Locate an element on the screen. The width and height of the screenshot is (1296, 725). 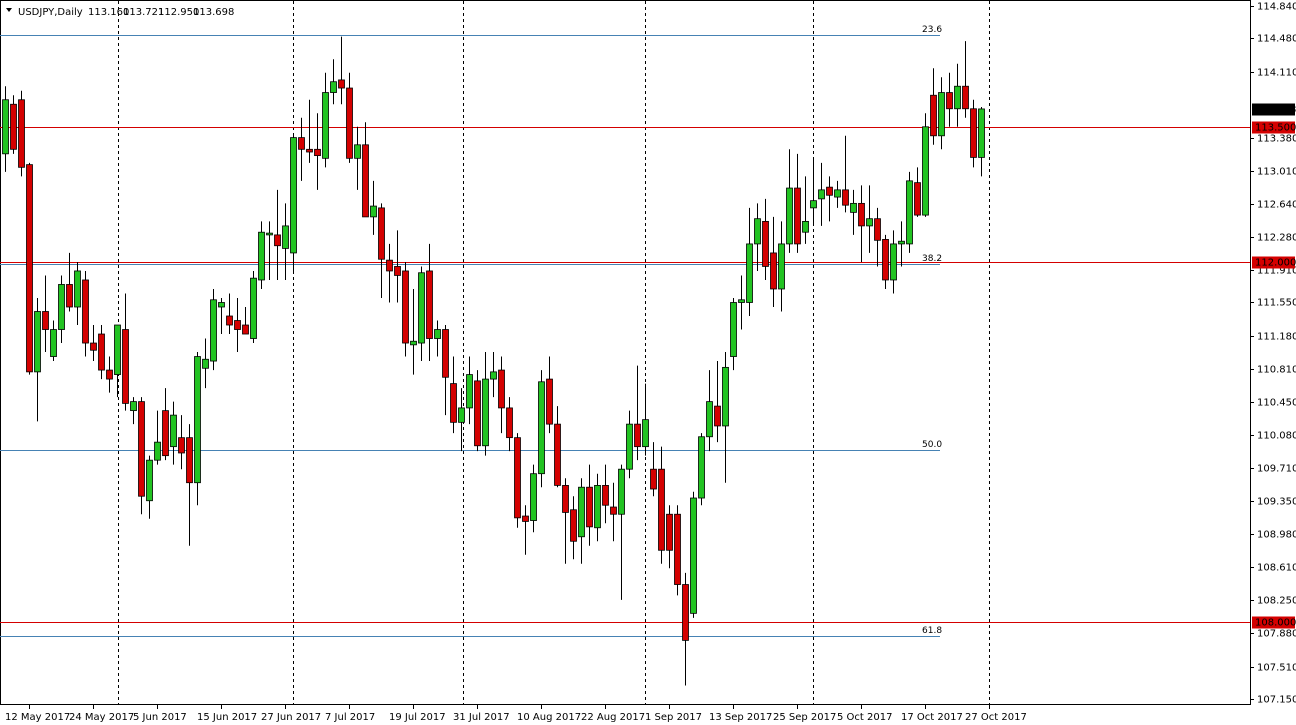
y-tick-label: 107.880 is located at coordinates (1276, 634).